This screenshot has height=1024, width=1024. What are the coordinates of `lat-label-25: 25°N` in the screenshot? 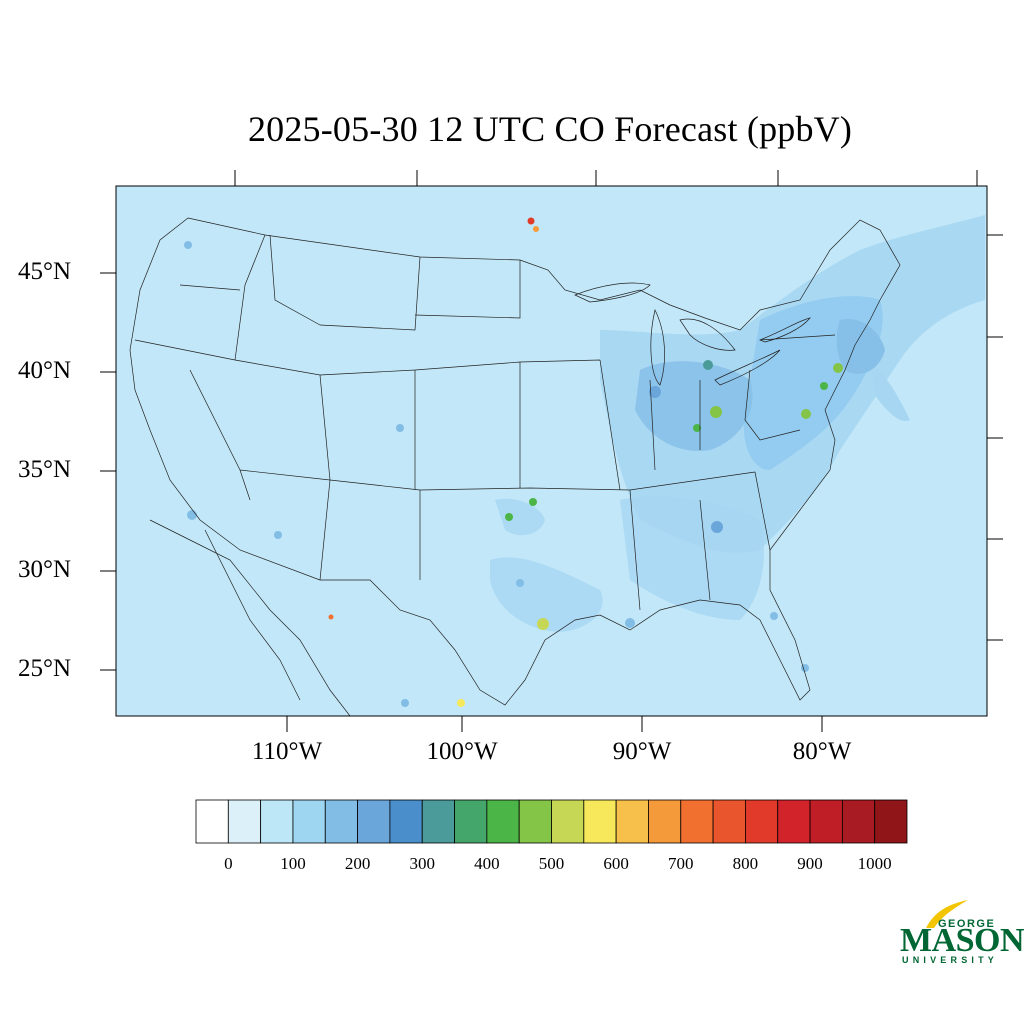 It's located at (45, 668).